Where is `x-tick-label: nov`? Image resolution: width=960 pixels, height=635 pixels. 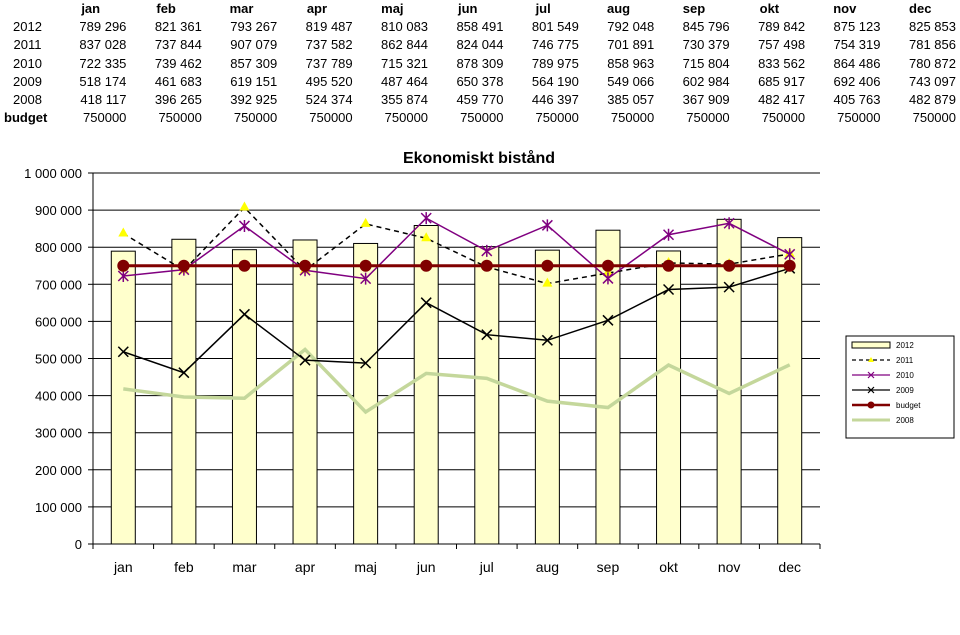 x-tick-label: nov is located at coordinates (729, 567).